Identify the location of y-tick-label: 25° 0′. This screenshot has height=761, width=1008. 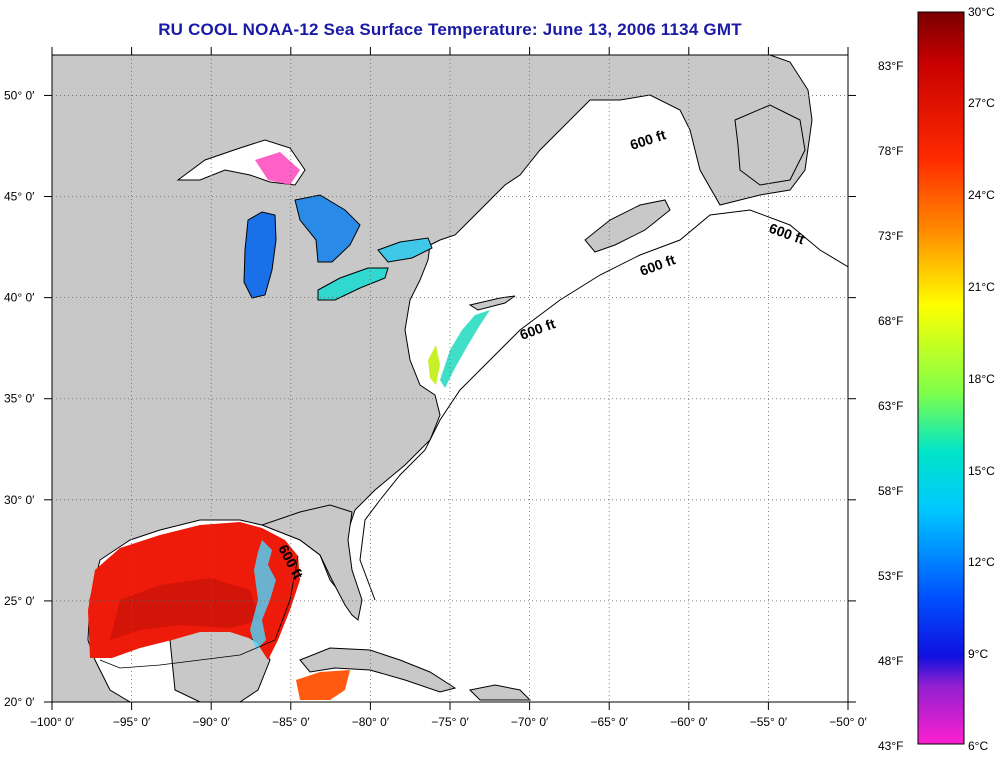
(19, 601).